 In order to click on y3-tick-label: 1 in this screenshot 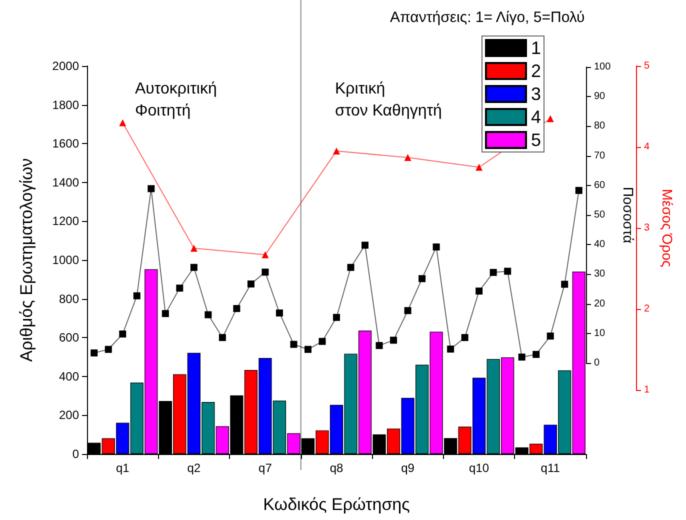, I will do `click(647, 390)`.